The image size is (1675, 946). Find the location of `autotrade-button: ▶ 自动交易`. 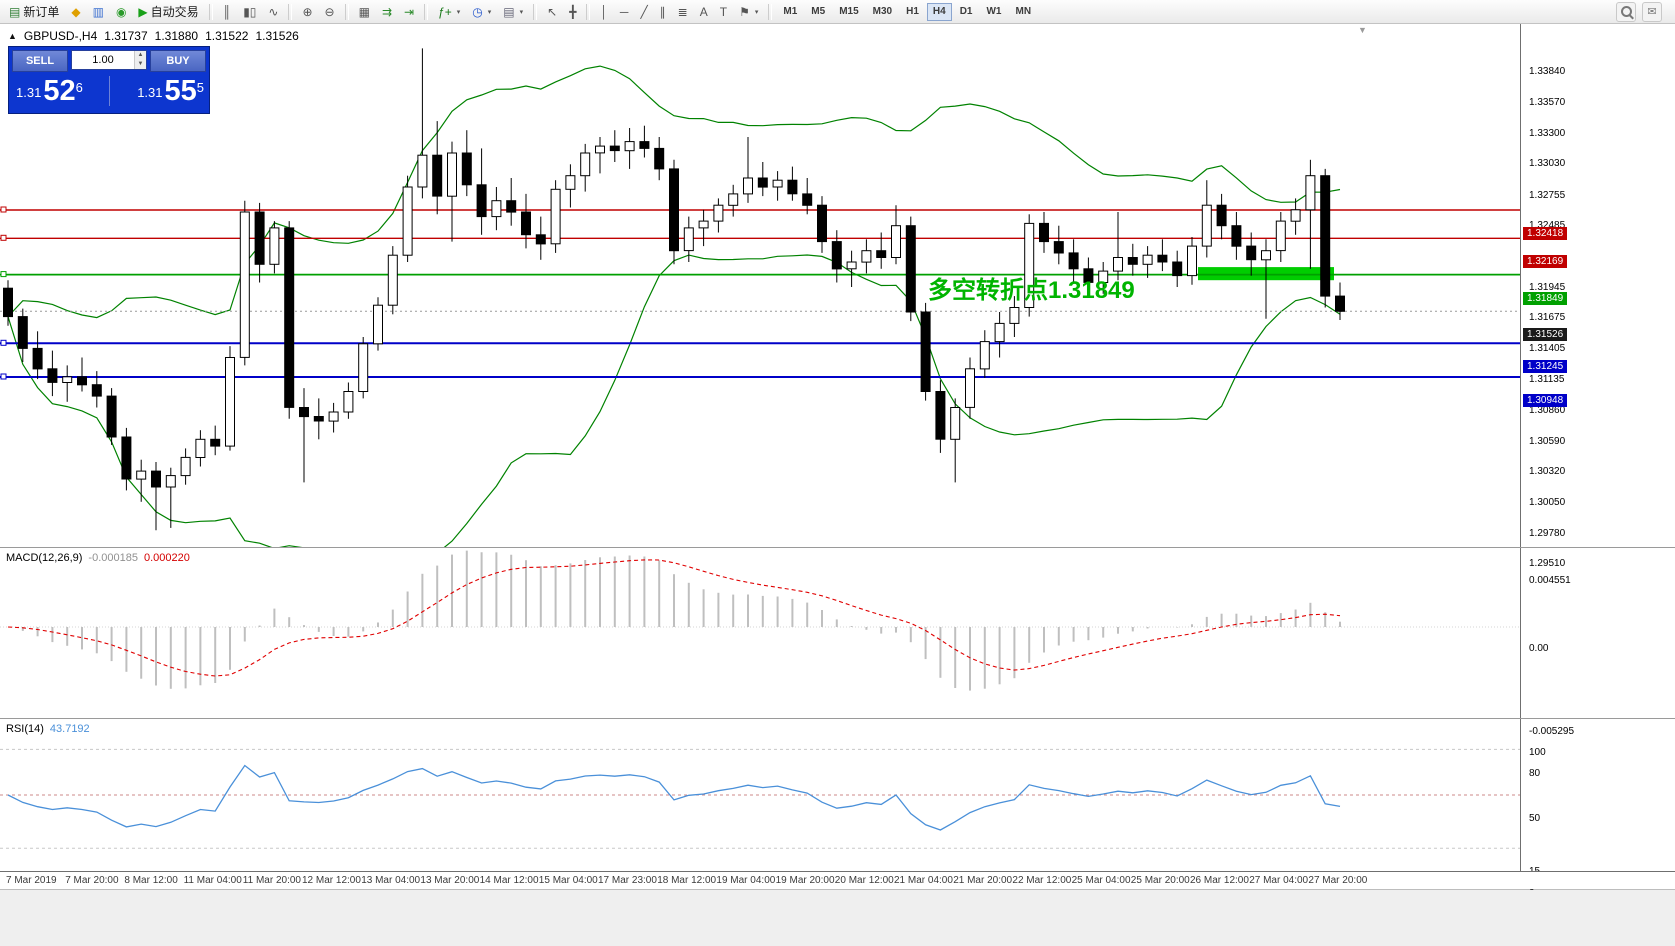

autotrade-button: ▶ 自动交易 is located at coordinates (168, 12).